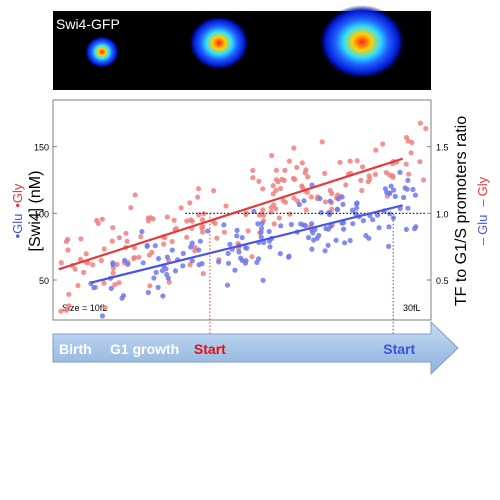 The height and width of the screenshot is (500, 500). What do you see at coordinates (88, 24) in the screenshot?
I see `microscopy-label: Swi4-GFP` at bounding box center [88, 24].